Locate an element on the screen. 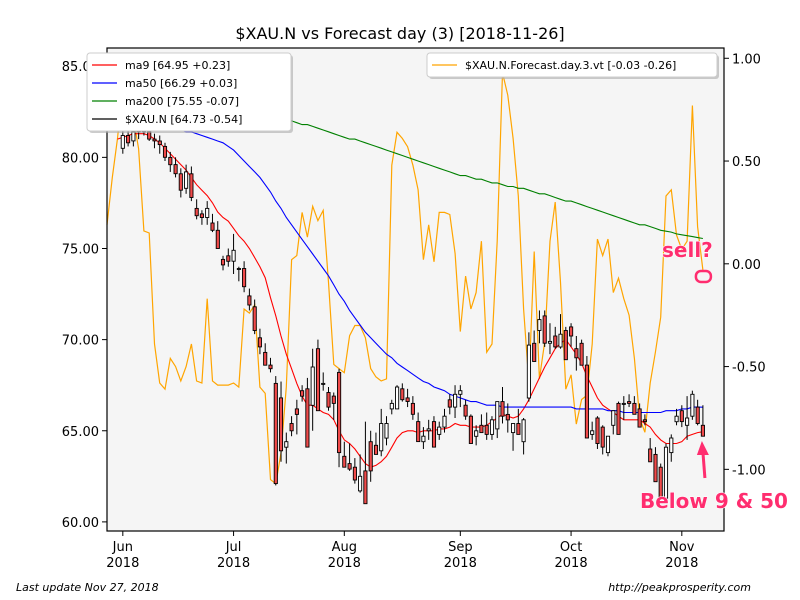 The height and width of the screenshot is (600, 800). y-left-tick-label: 75.00 is located at coordinates (80, 249).